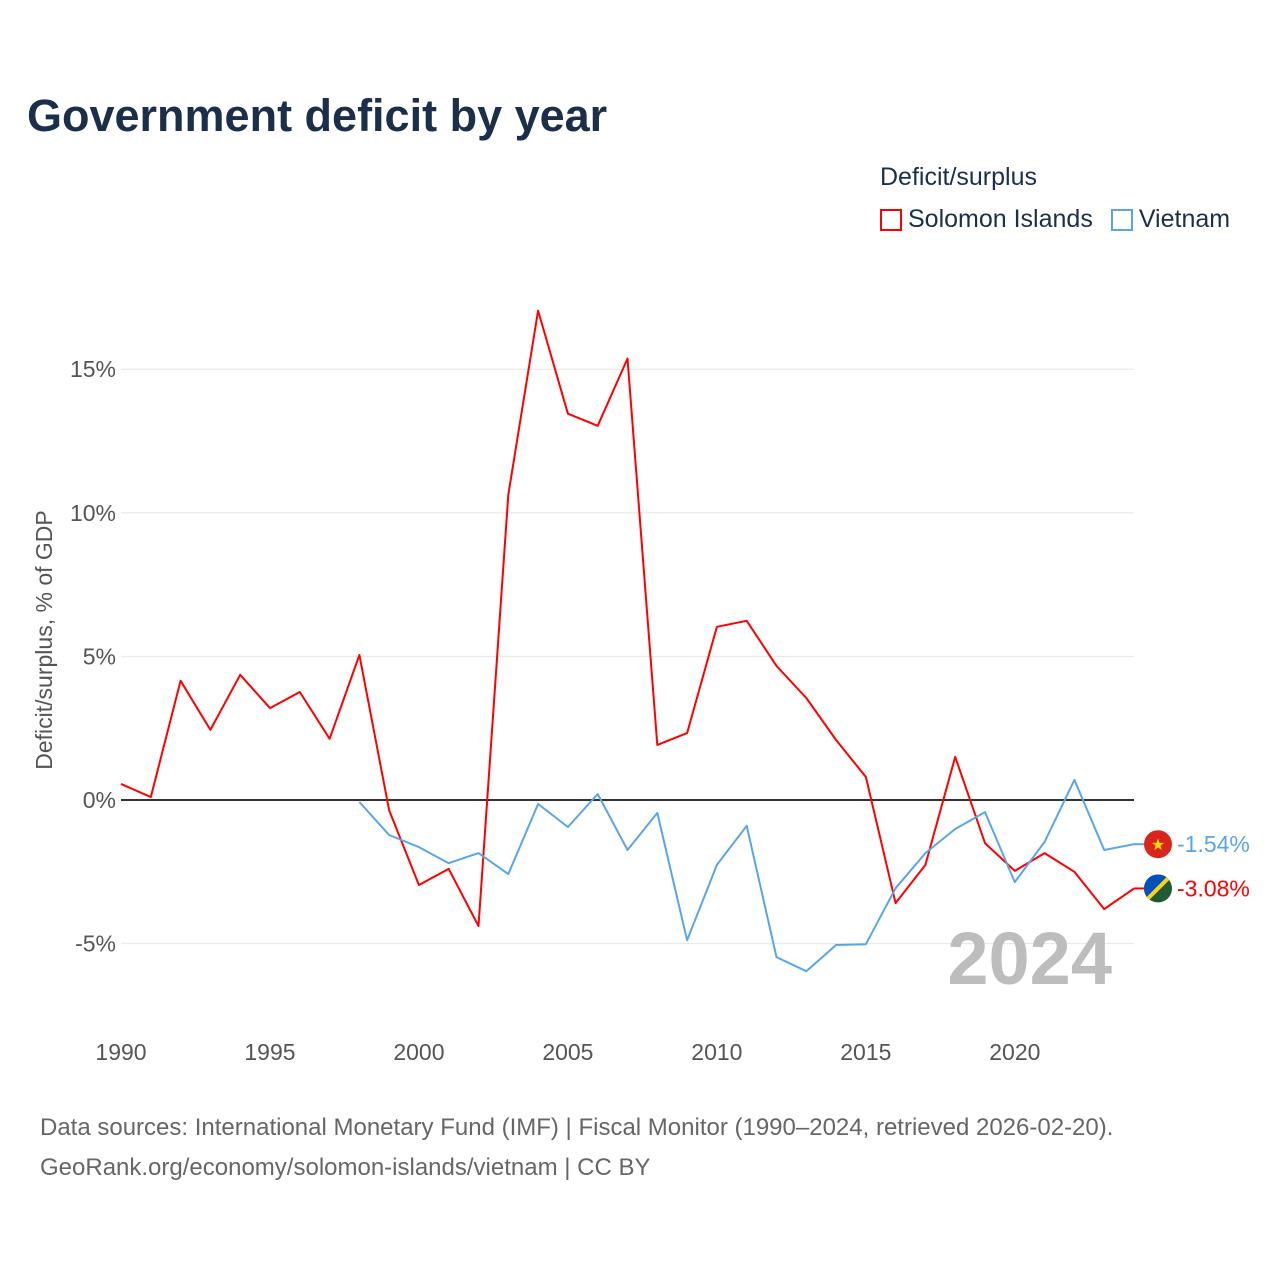  What do you see at coordinates (93, 513) in the screenshot?
I see `y-tick-label: 10%` at bounding box center [93, 513].